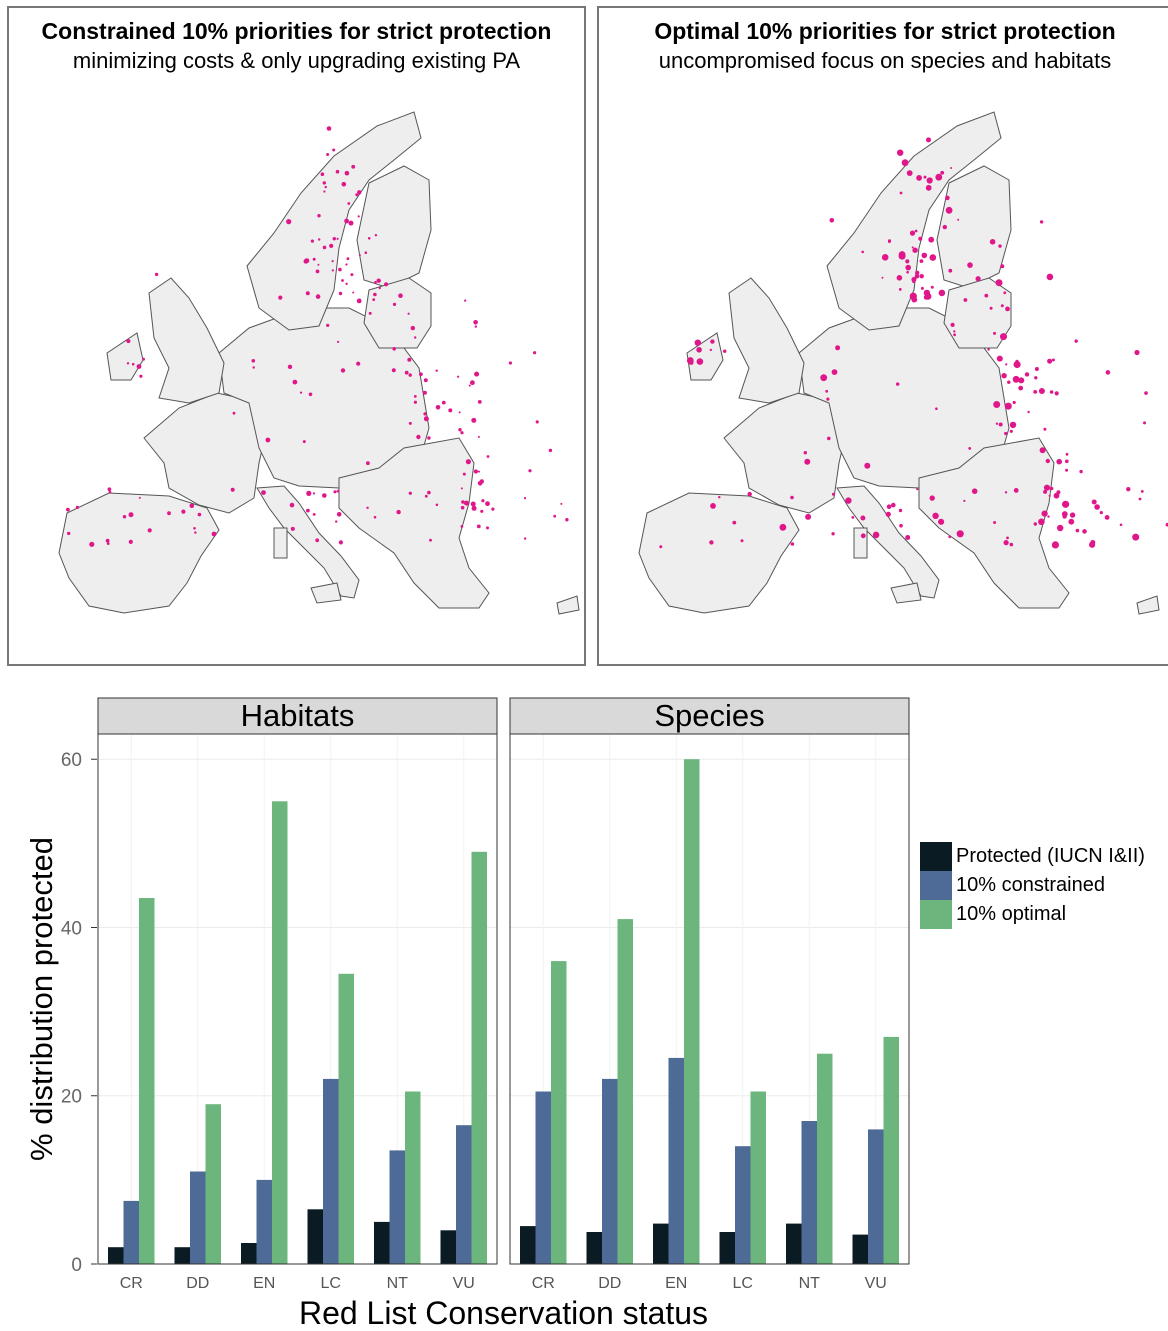  Describe the element at coordinates (936, 856) in the screenshot. I see `legend-swatch` at that location.